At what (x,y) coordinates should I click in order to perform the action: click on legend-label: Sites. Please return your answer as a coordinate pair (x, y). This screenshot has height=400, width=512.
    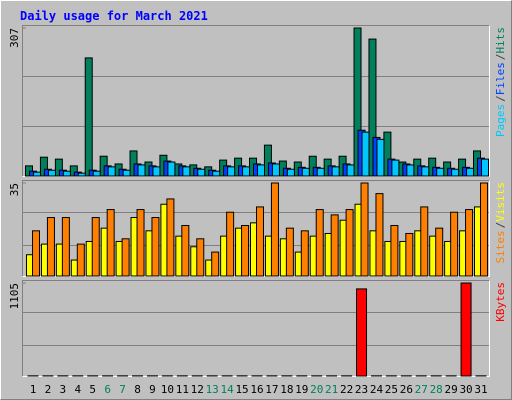
    Looking at the image, I should click on (500, 246).